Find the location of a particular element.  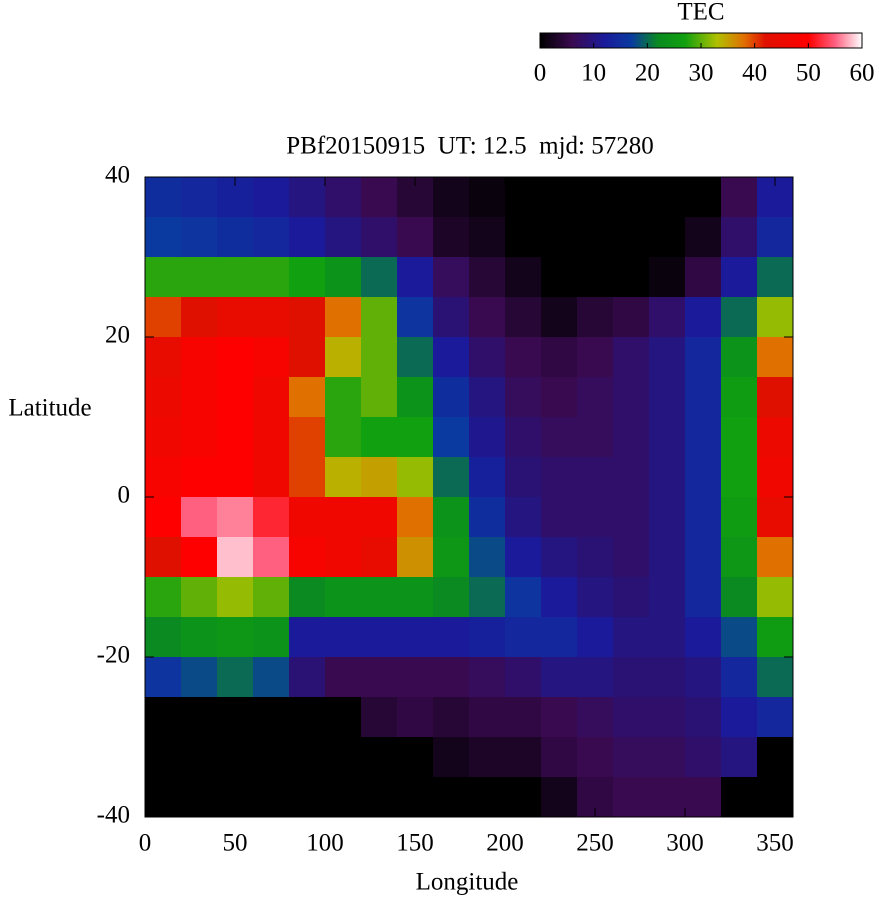

x-tick-label: 0 is located at coordinates (145, 843).